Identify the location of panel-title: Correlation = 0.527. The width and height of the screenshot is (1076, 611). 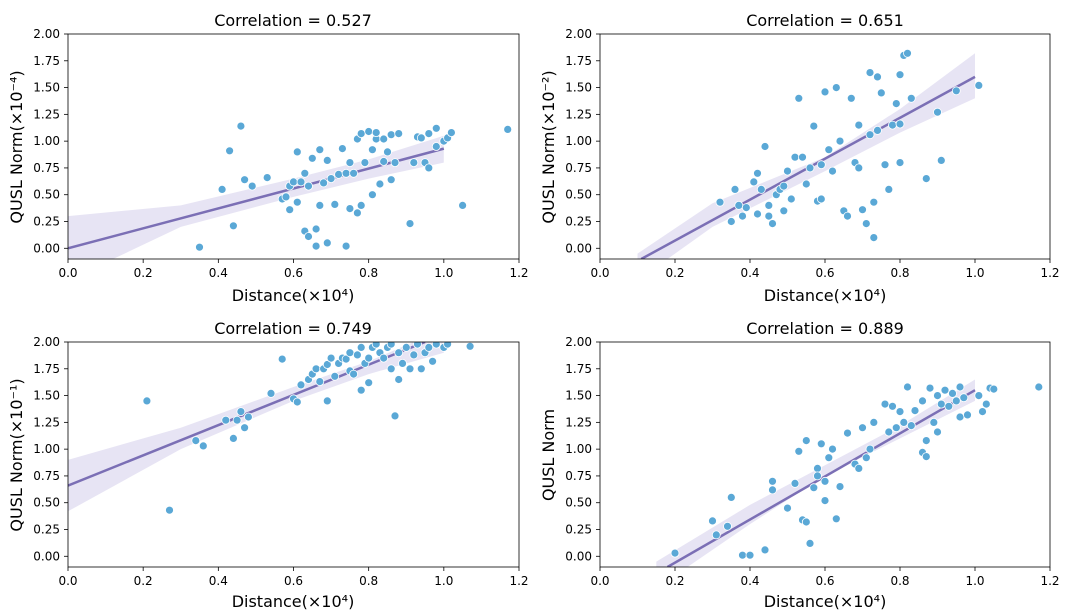
(293, 20).